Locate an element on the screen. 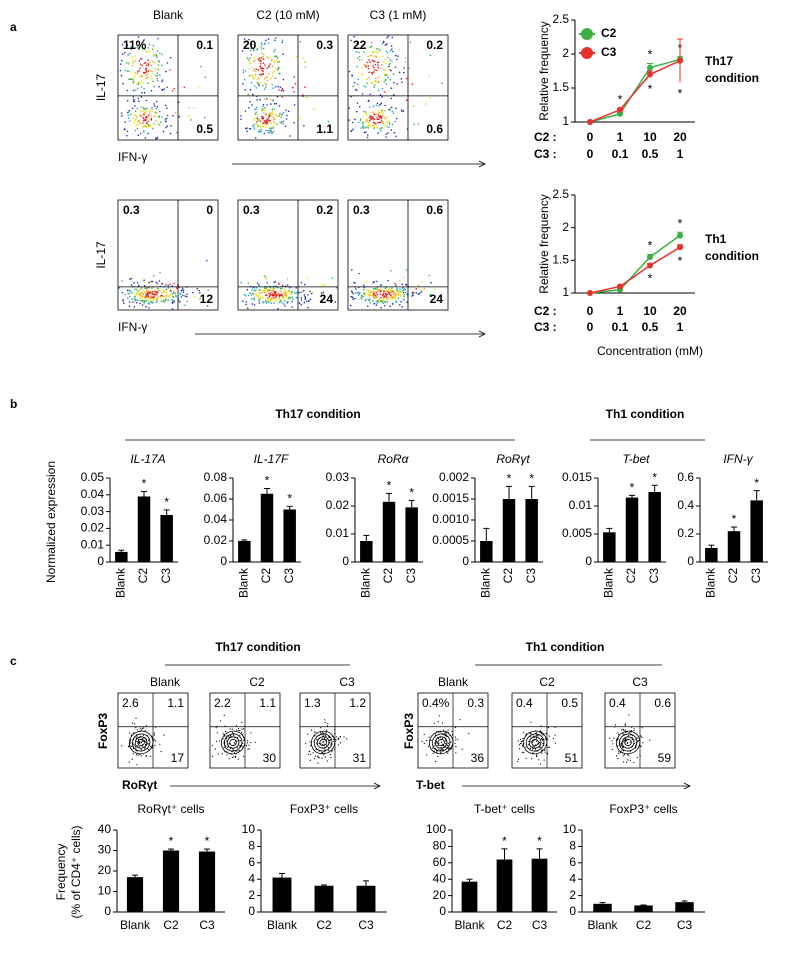 Image resolution: width=800 pixels, height=960 pixels. contour is located at coordinates (233, 742).